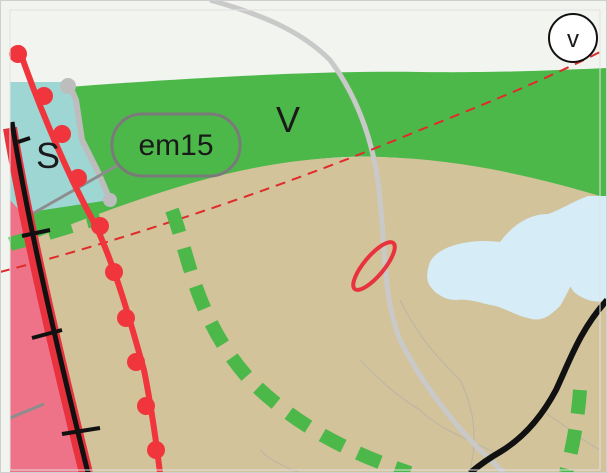  I want to click on black-road, so click(537, 385).